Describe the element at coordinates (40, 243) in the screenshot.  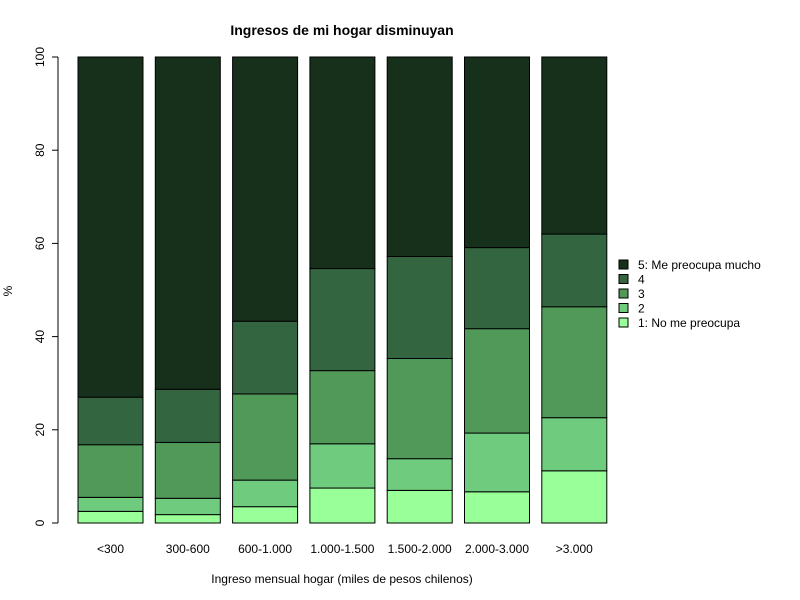
I see `y-tick-label: 60` at that location.